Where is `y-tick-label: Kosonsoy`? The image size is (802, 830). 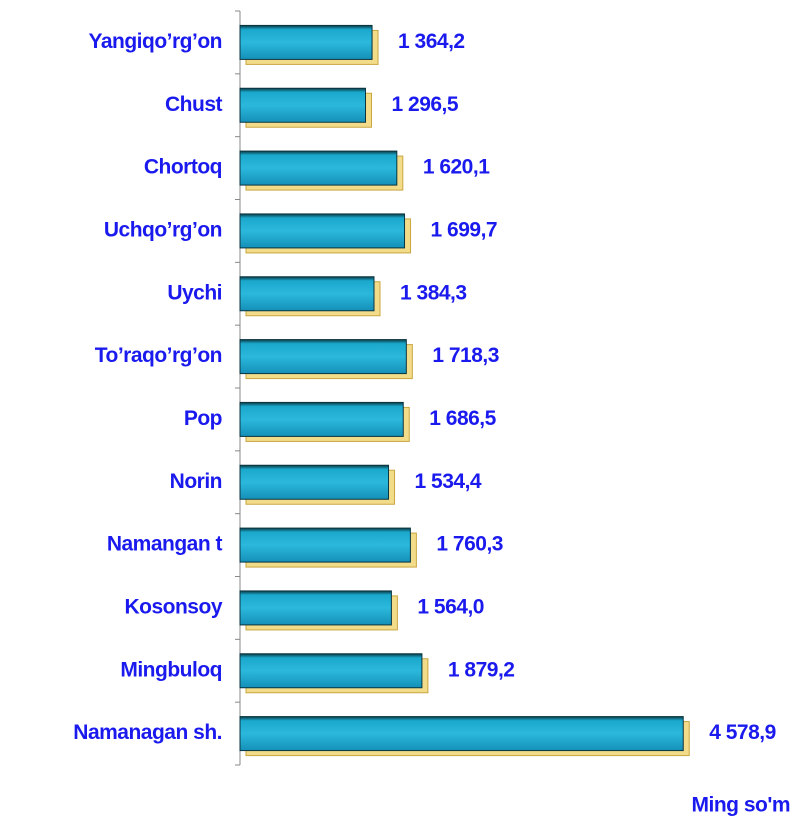
y-tick-label: Kosonsoy is located at coordinates (173, 606).